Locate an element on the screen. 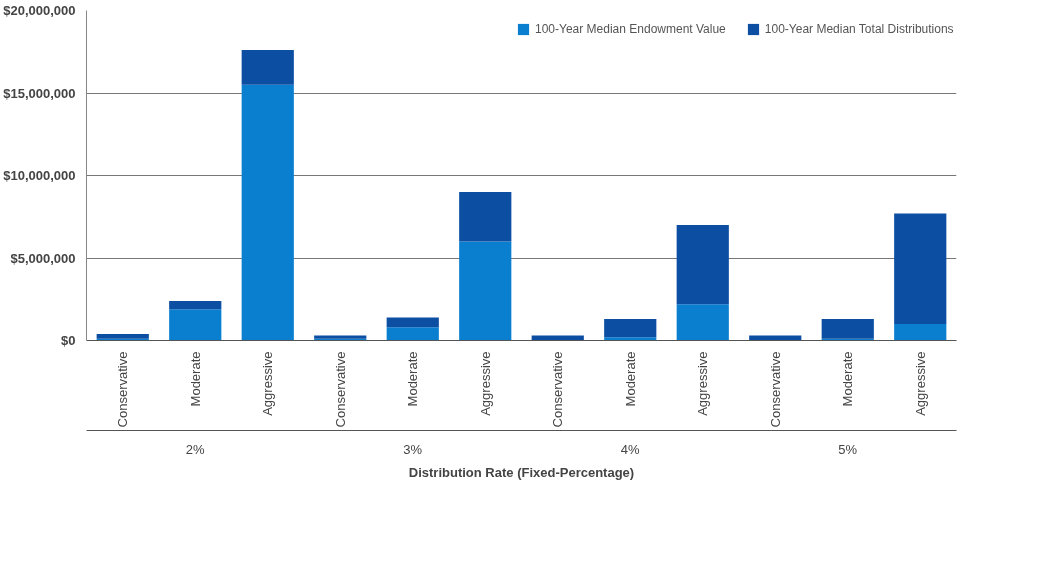  x-axis-title: Distribution Rate (Fixed-Percentage) is located at coordinates (521, 472).